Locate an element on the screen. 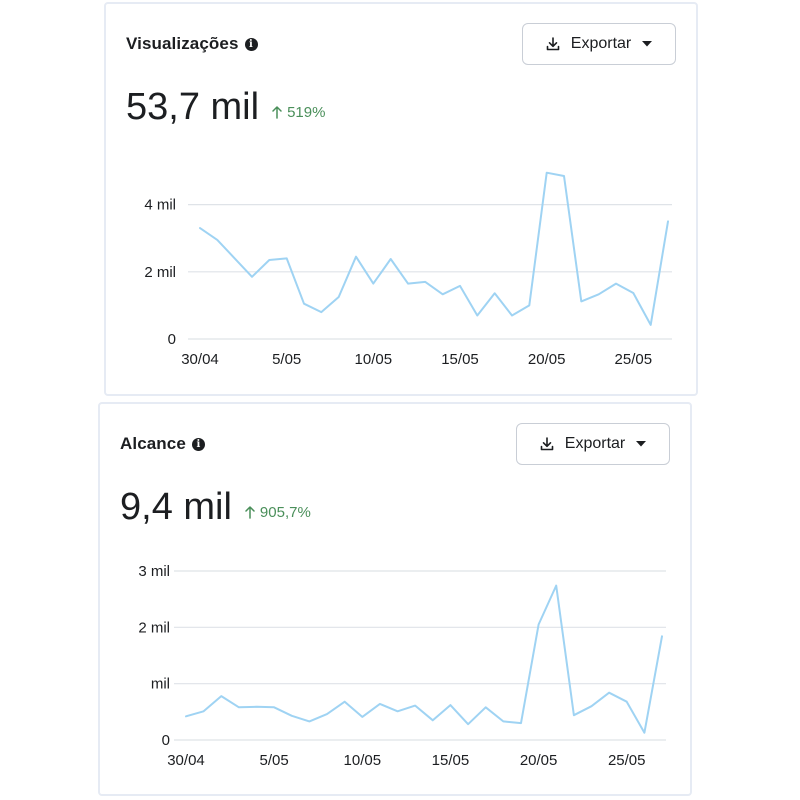 The image size is (800, 800). metric-change-value: 905,7% is located at coordinates (285, 512).